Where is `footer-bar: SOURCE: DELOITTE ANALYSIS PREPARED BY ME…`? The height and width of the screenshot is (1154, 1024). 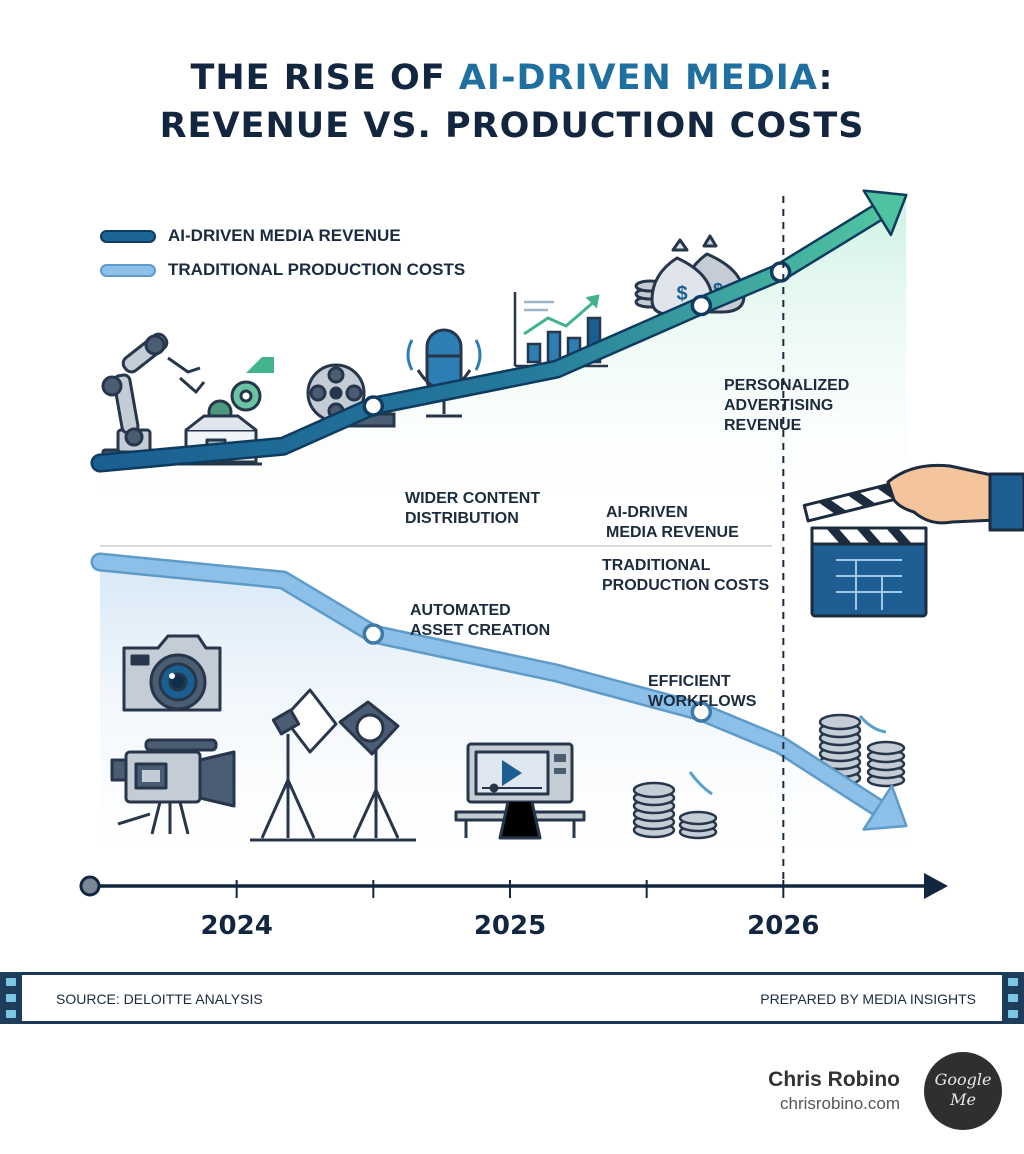
footer-bar: SOURCE: DELOITTE ANALYSIS PREPARED BY ME… is located at coordinates (512, 998).